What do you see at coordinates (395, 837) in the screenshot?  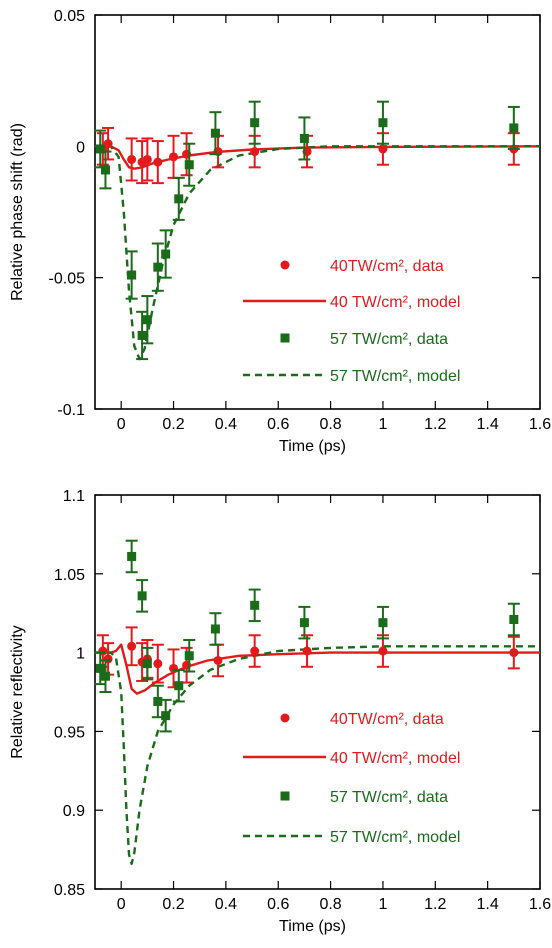 I see `legend-label: 57 TW/cm², model` at bounding box center [395, 837].